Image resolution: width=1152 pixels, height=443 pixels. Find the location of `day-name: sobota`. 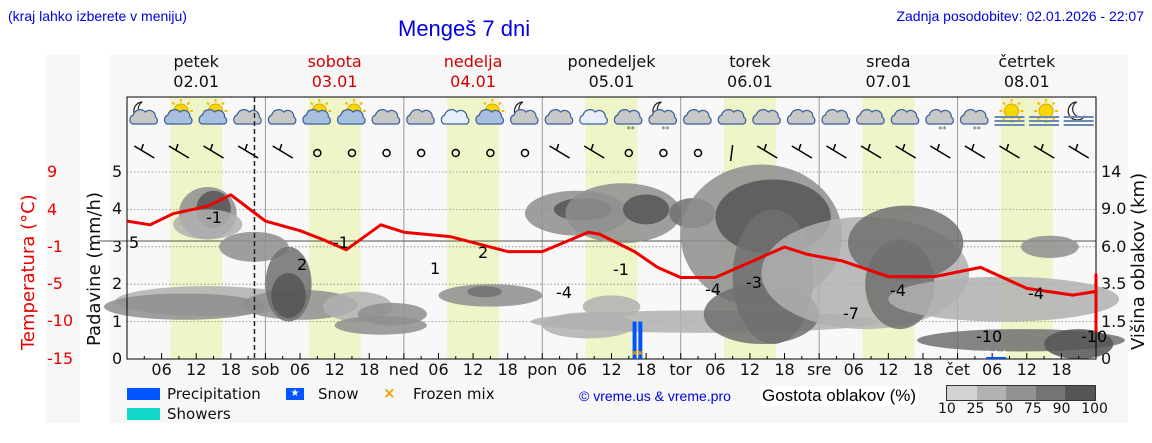

day-name: sobota is located at coordinates (334, 61).